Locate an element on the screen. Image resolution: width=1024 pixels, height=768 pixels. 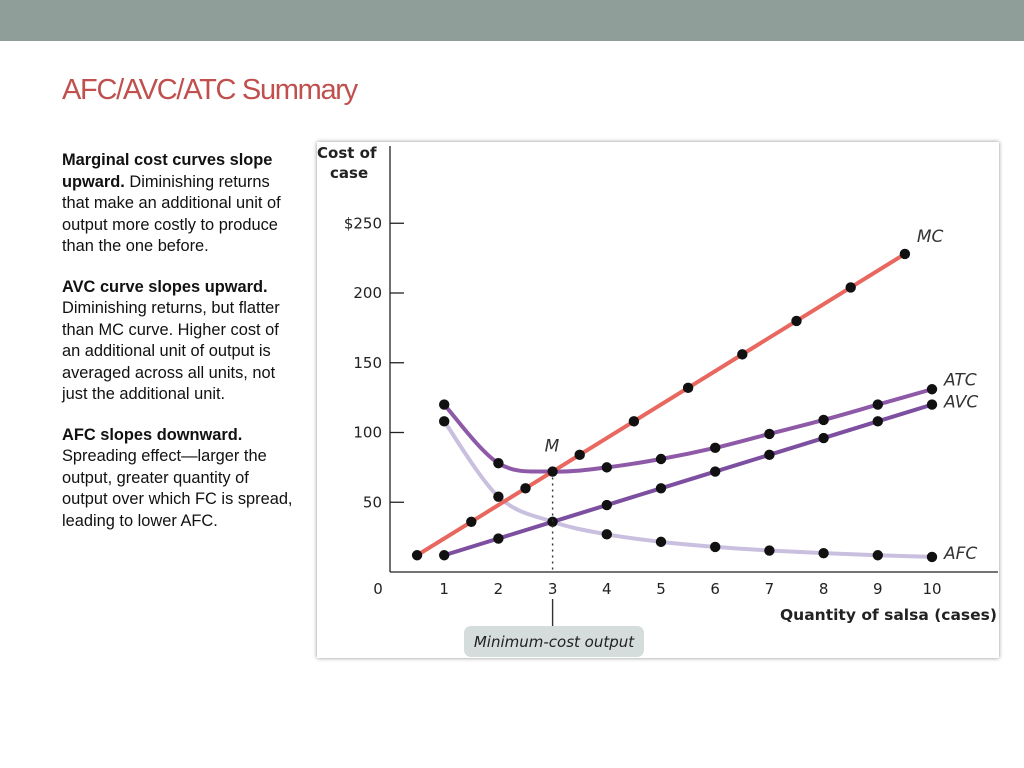
x-tick-label: 3 is located at coordinates (553, 589).